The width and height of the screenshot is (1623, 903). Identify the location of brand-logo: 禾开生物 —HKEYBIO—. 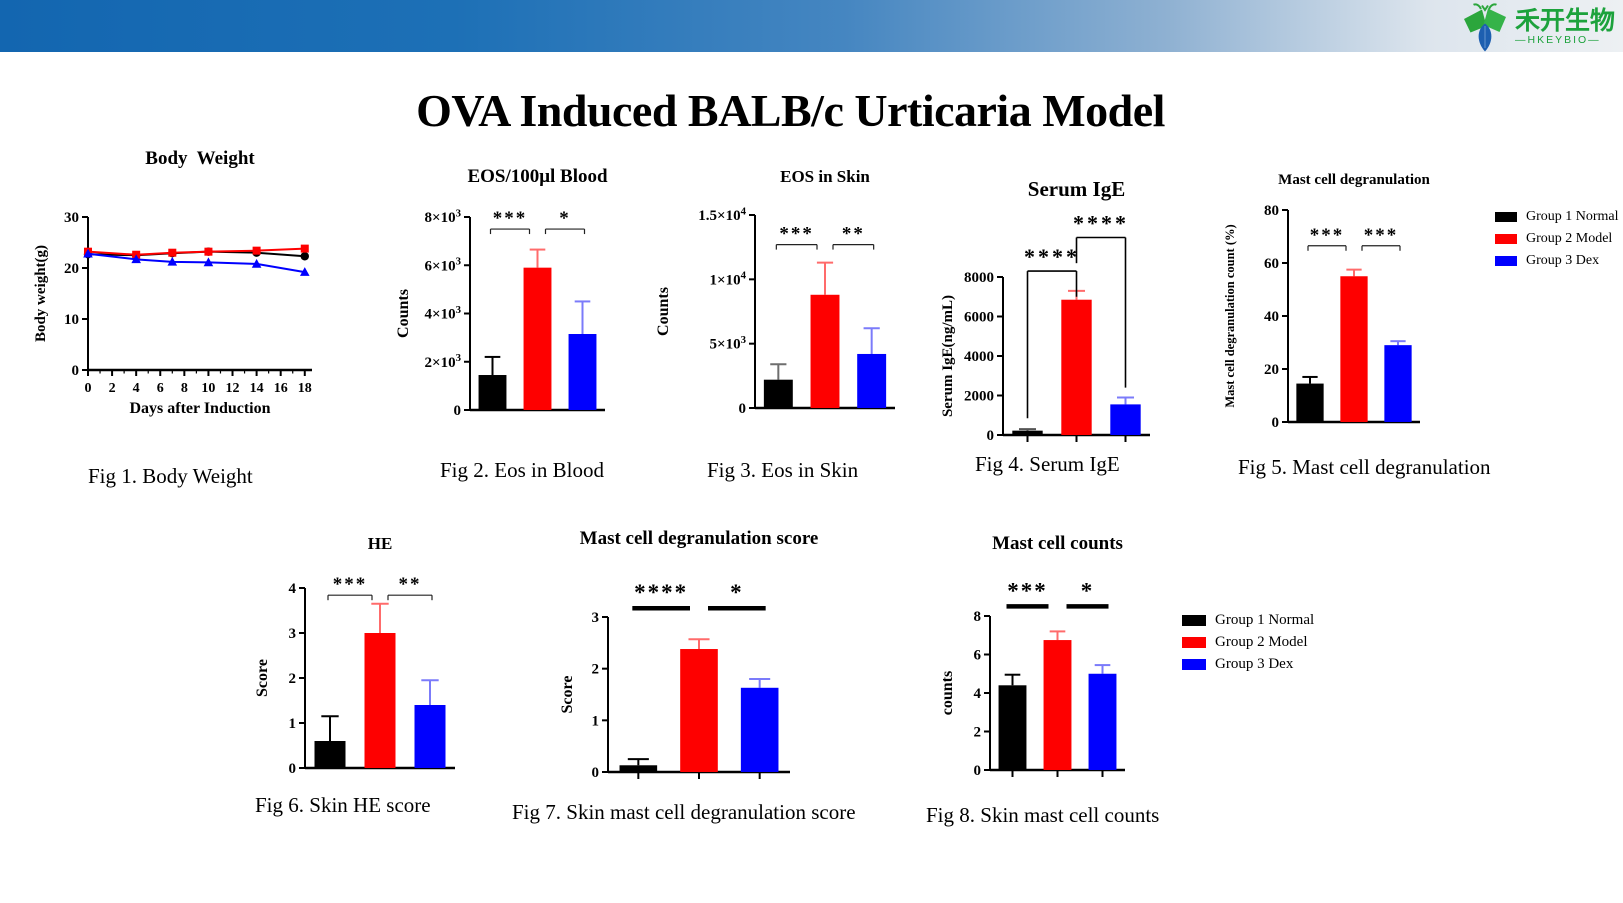
(1538, 27).